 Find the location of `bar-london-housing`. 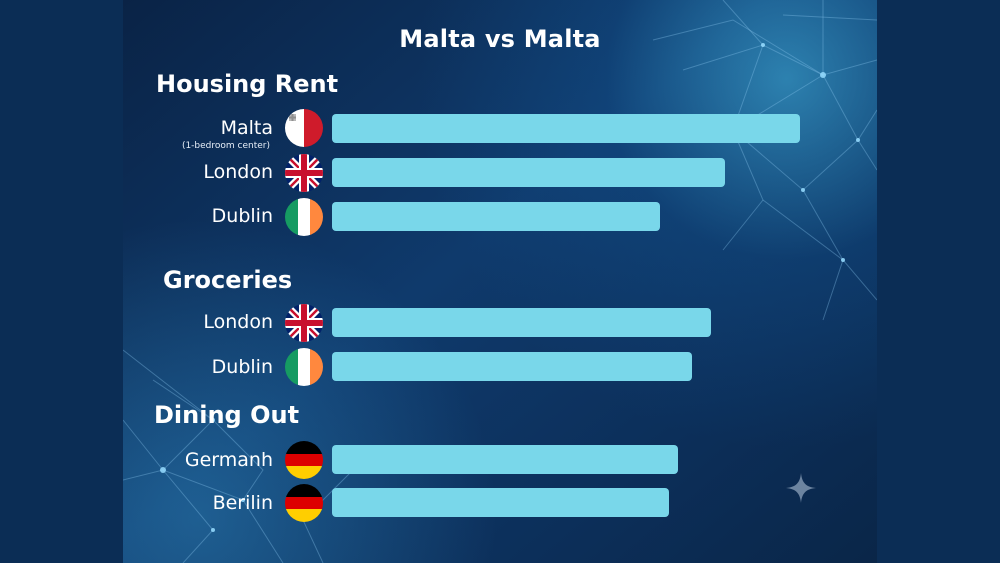

bar-london-housing is located at coordinates (528, 172).